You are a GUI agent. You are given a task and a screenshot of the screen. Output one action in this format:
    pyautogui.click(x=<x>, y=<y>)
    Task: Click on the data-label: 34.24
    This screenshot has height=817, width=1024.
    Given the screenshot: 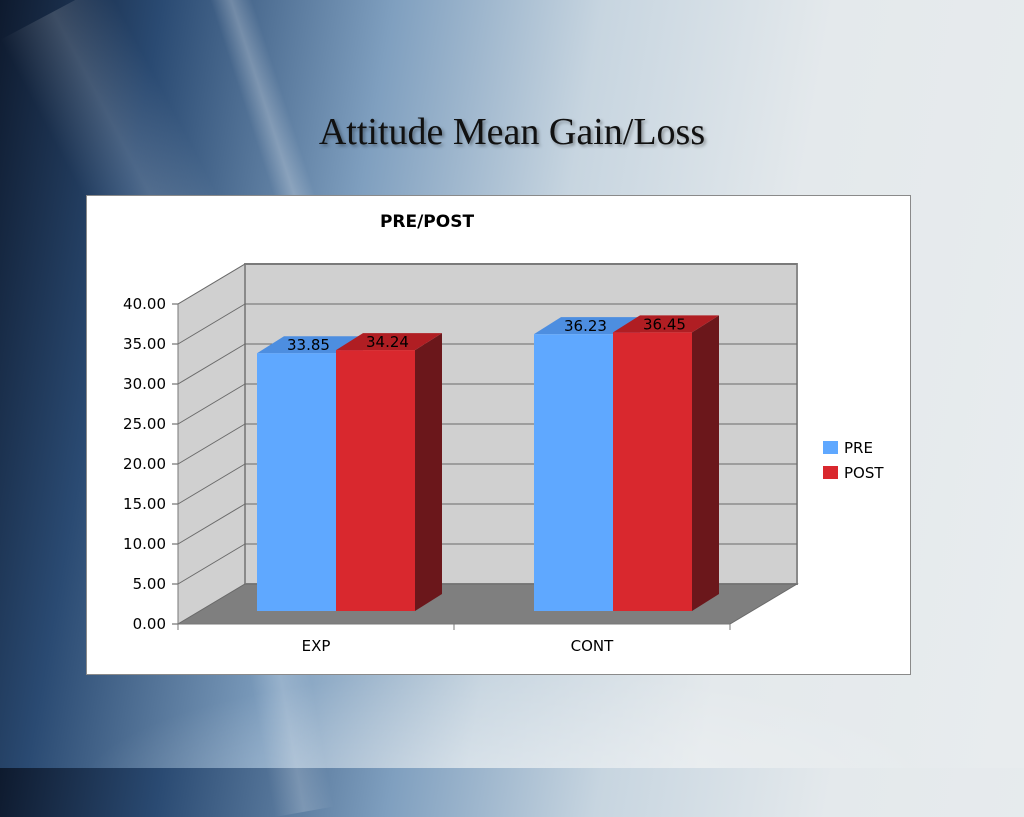 What is the action you would take?
    pyautogui.click(x=387, y=342)
    